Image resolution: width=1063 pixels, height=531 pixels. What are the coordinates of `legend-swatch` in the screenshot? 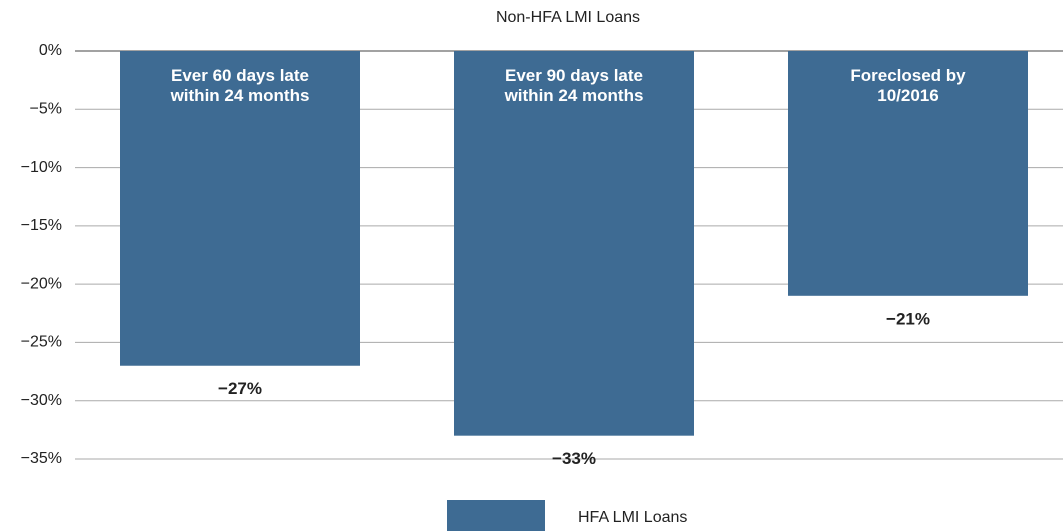 It's located at (496, 515).